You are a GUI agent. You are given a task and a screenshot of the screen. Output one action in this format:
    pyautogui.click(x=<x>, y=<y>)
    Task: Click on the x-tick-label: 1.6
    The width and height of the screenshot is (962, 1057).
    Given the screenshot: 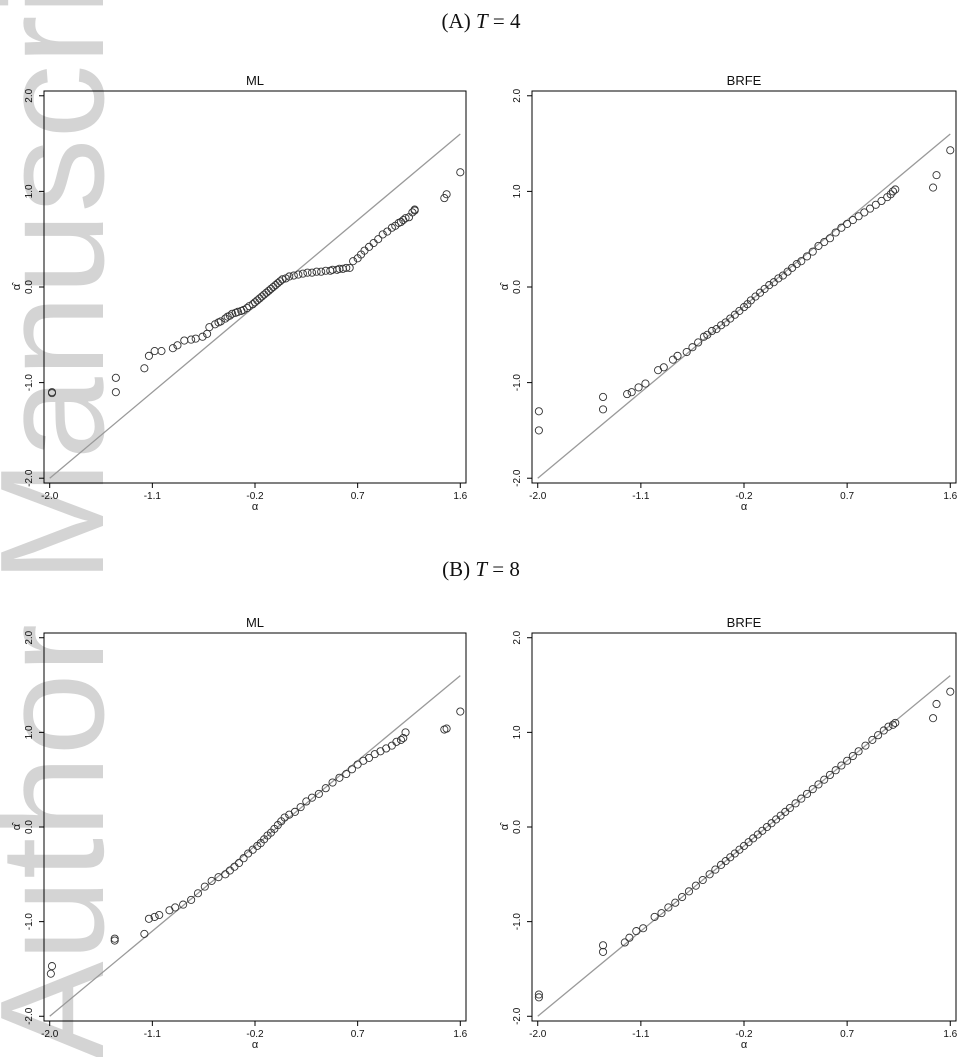 What is the action you would take?
    pyautogui.click(x=460, y=496)
    